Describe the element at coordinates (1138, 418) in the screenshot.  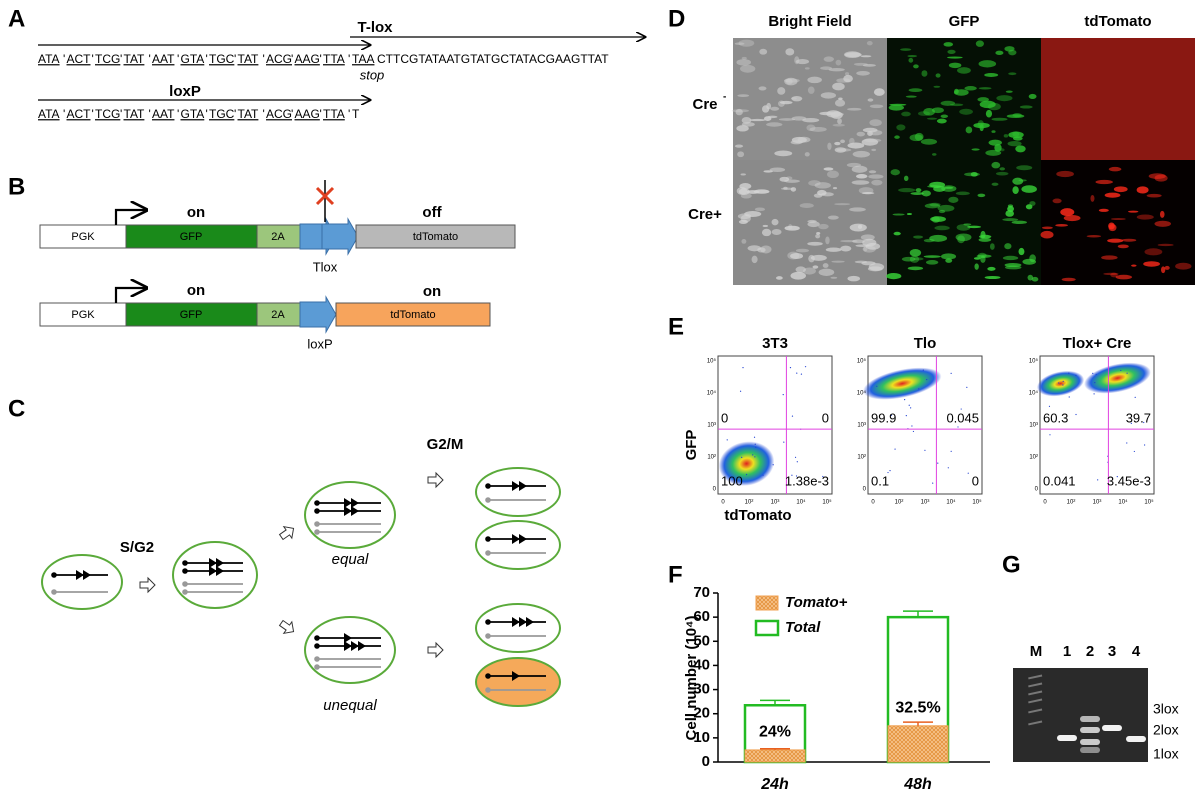
I see `quadrant-value: 39.7` at that location.